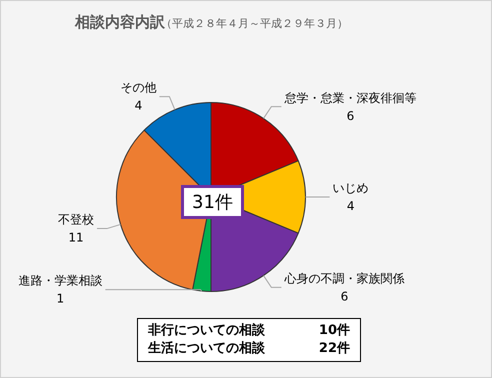 Image resolution: width=492 pixels, height=378 pixels. Describe the element at coordinates (334, 349) in the screenshot. I see `text: 22件` at that location.